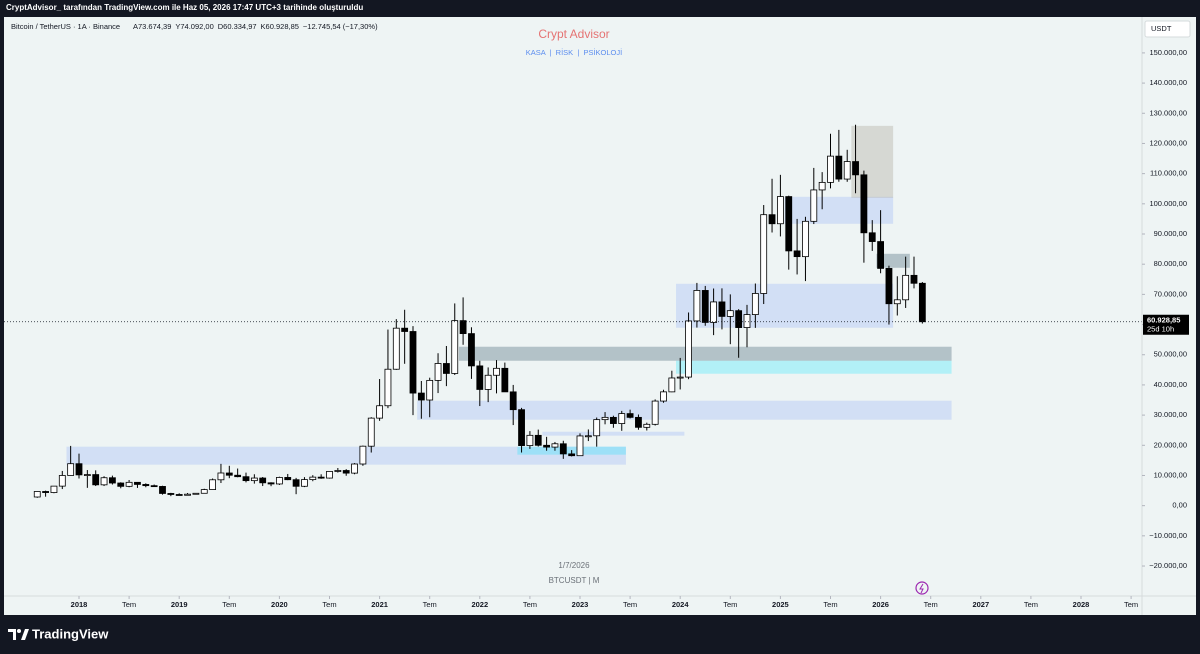  I want to click on brand-logo, so click(18, 634).